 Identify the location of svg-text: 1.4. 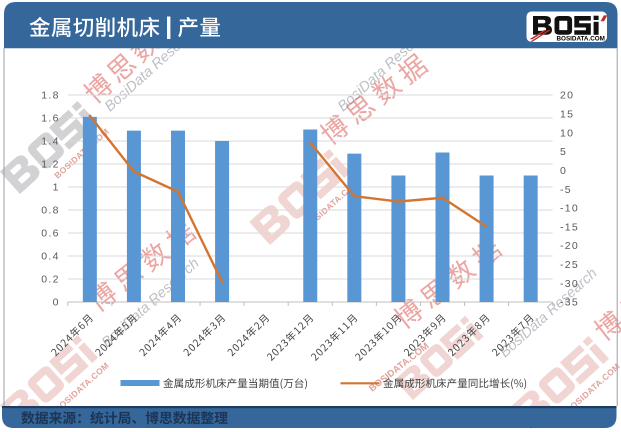
(50, 142).